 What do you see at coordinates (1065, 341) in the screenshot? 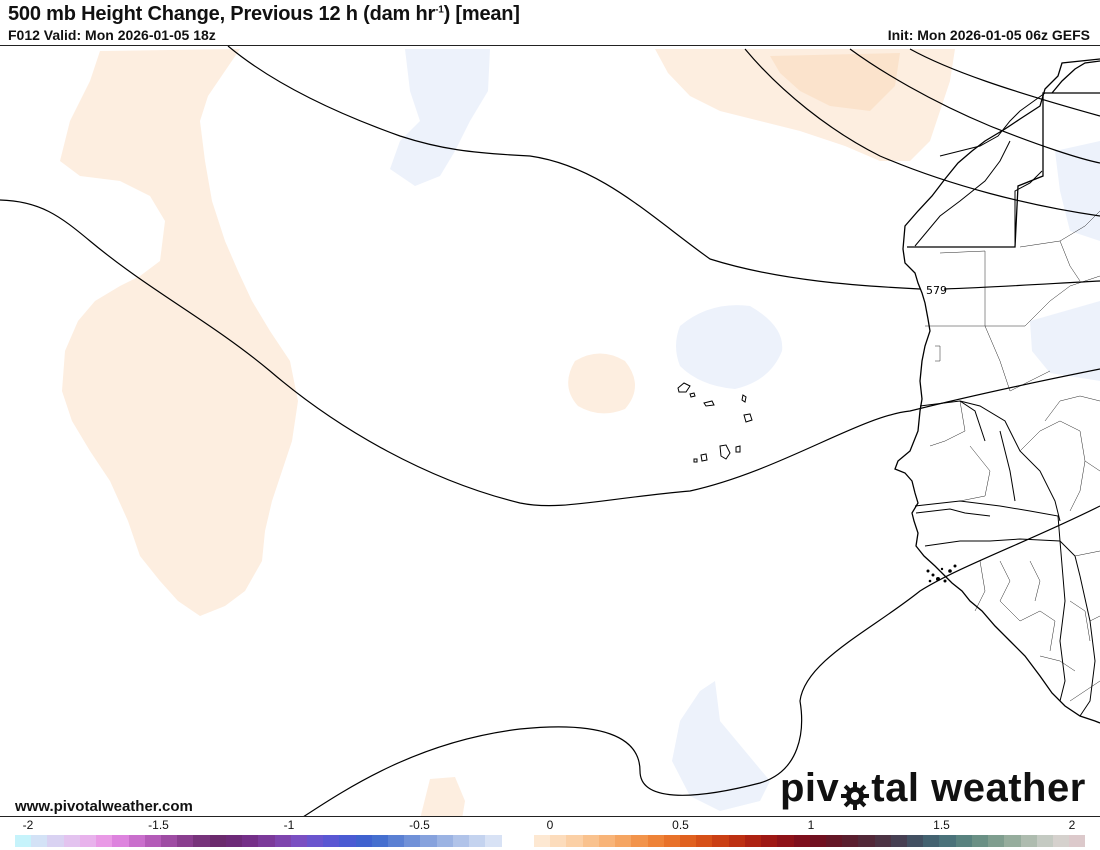
I see `negative-region-southeast` at bounding box center [1065, 341].